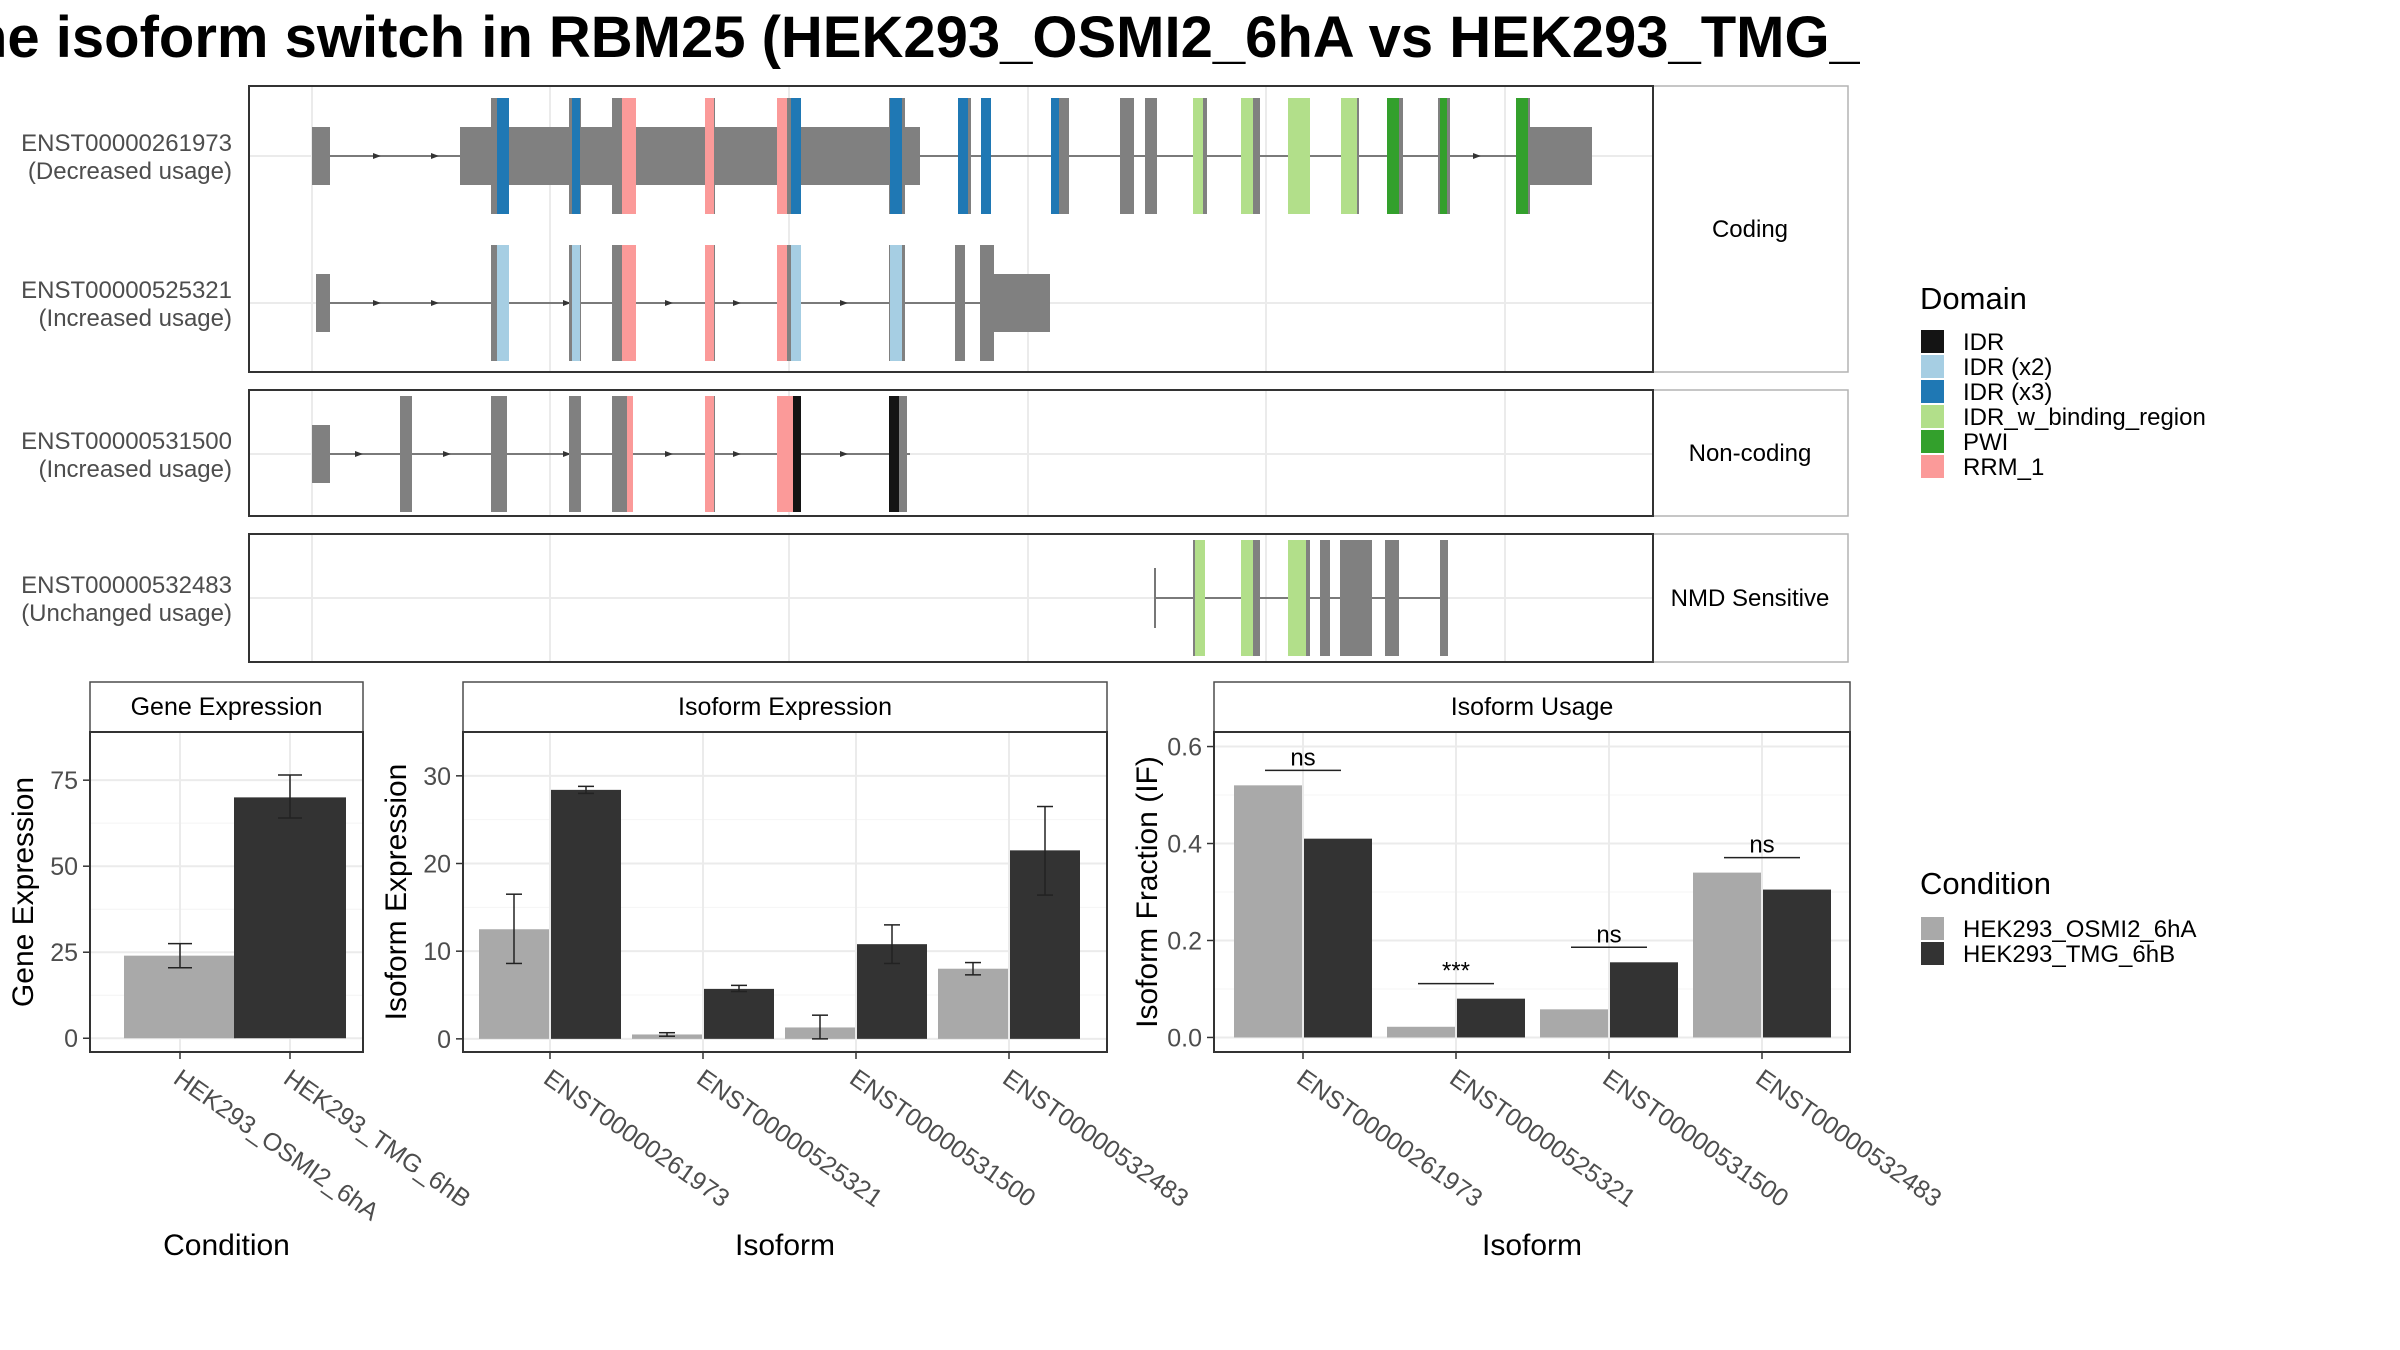  Describe the element at coordinates (1147, 892) in the screenshot. I see `y-axis-title: Isoform Fraction (IF)` at that location.